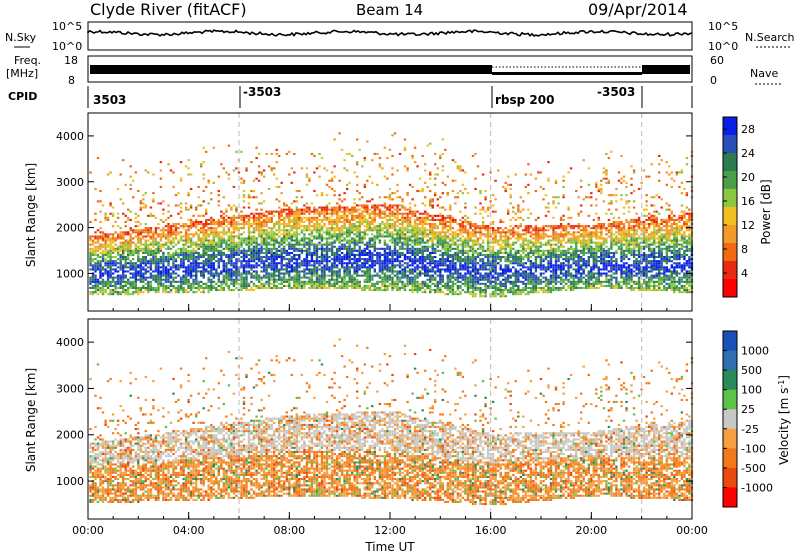 This screenshot has width=800, height=554. Describe the element at coordinates (71, 60) in the screenshot. I see `freq-tick-top: 18` at that location.